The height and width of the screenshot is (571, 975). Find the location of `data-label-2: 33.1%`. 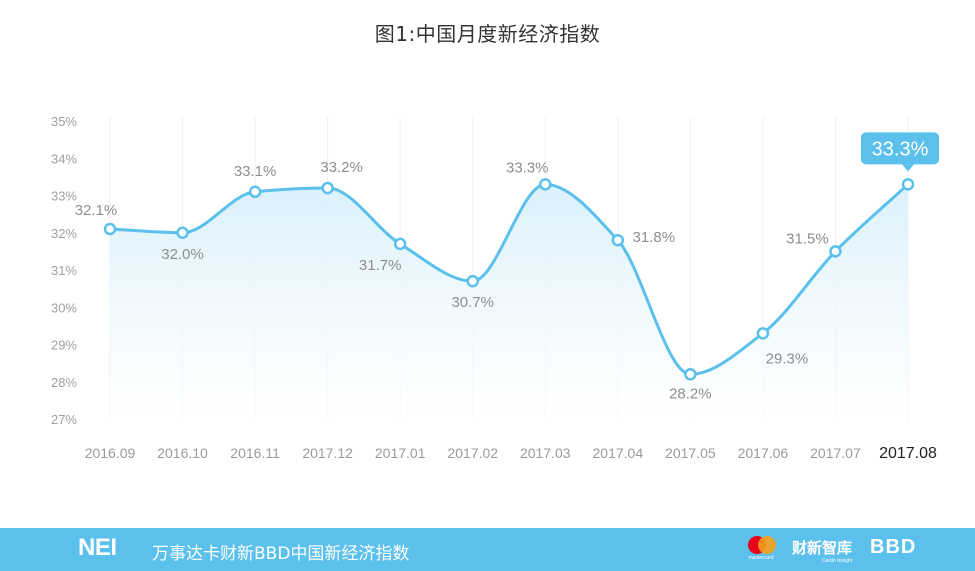

data-label-2: 33.1% is located at coordinates (255, 171).